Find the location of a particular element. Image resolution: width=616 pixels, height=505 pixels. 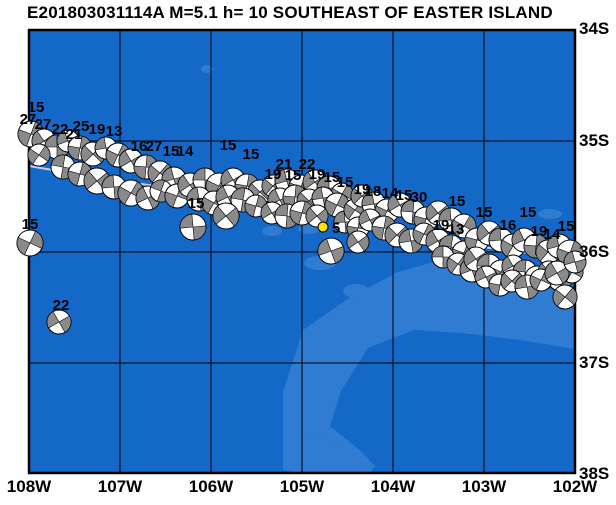

y-axis-label: 35S is located at coordinates (594, 140).